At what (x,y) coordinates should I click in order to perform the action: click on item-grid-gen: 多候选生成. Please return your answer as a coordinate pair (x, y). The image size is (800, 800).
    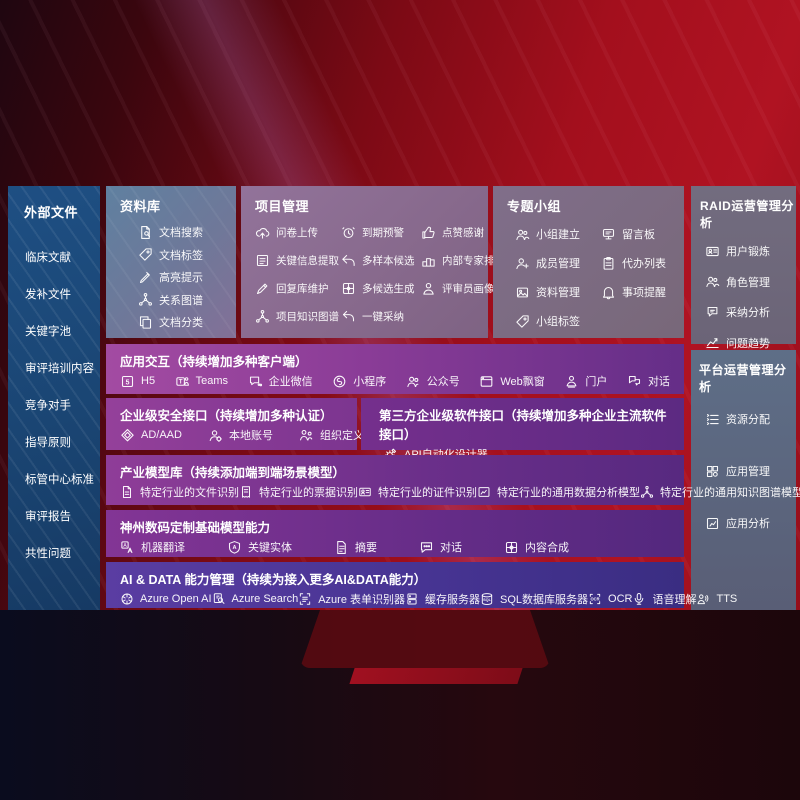
    Looking at the image, I should click on (381, 288).